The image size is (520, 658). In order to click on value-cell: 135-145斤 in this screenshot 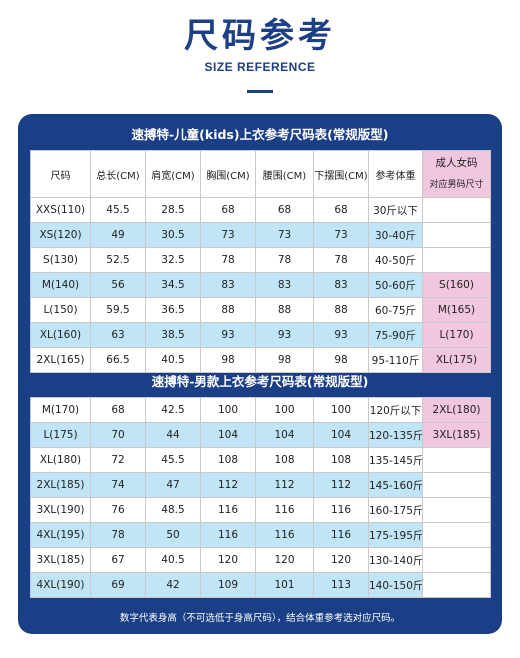, I will do `click(395, 460)`.